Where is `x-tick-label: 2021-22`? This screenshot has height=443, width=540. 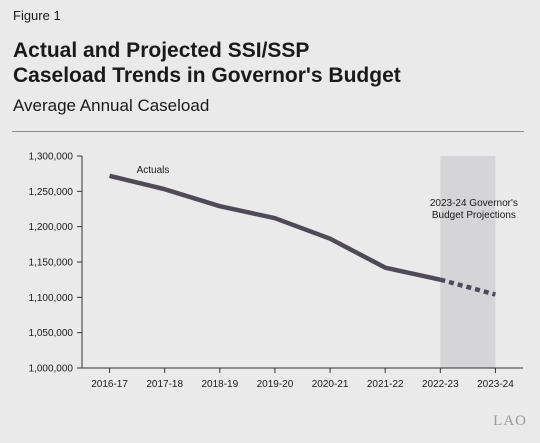
x-tick-label: 2021-22 is located at coordinates (385, 384).